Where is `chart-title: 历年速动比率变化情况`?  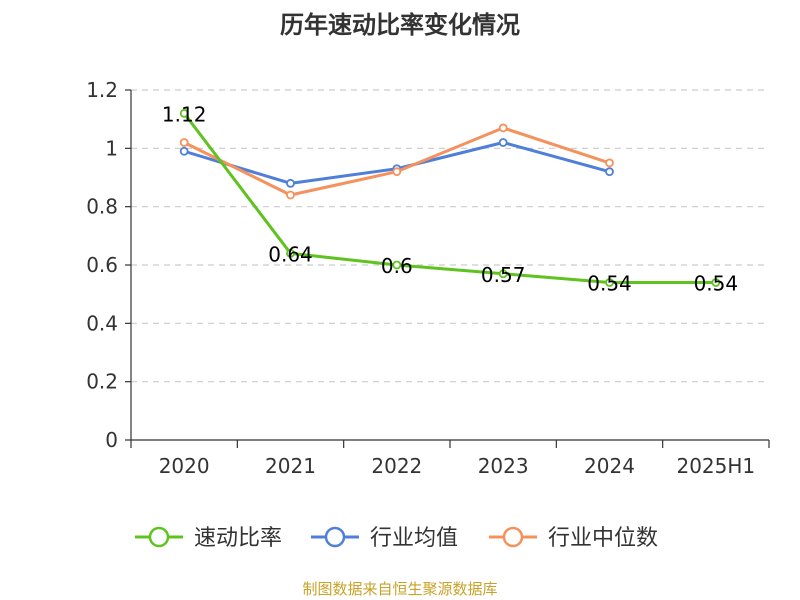 chart-title: 历年速动比率变化情况 is located at coordinates (400, 25).